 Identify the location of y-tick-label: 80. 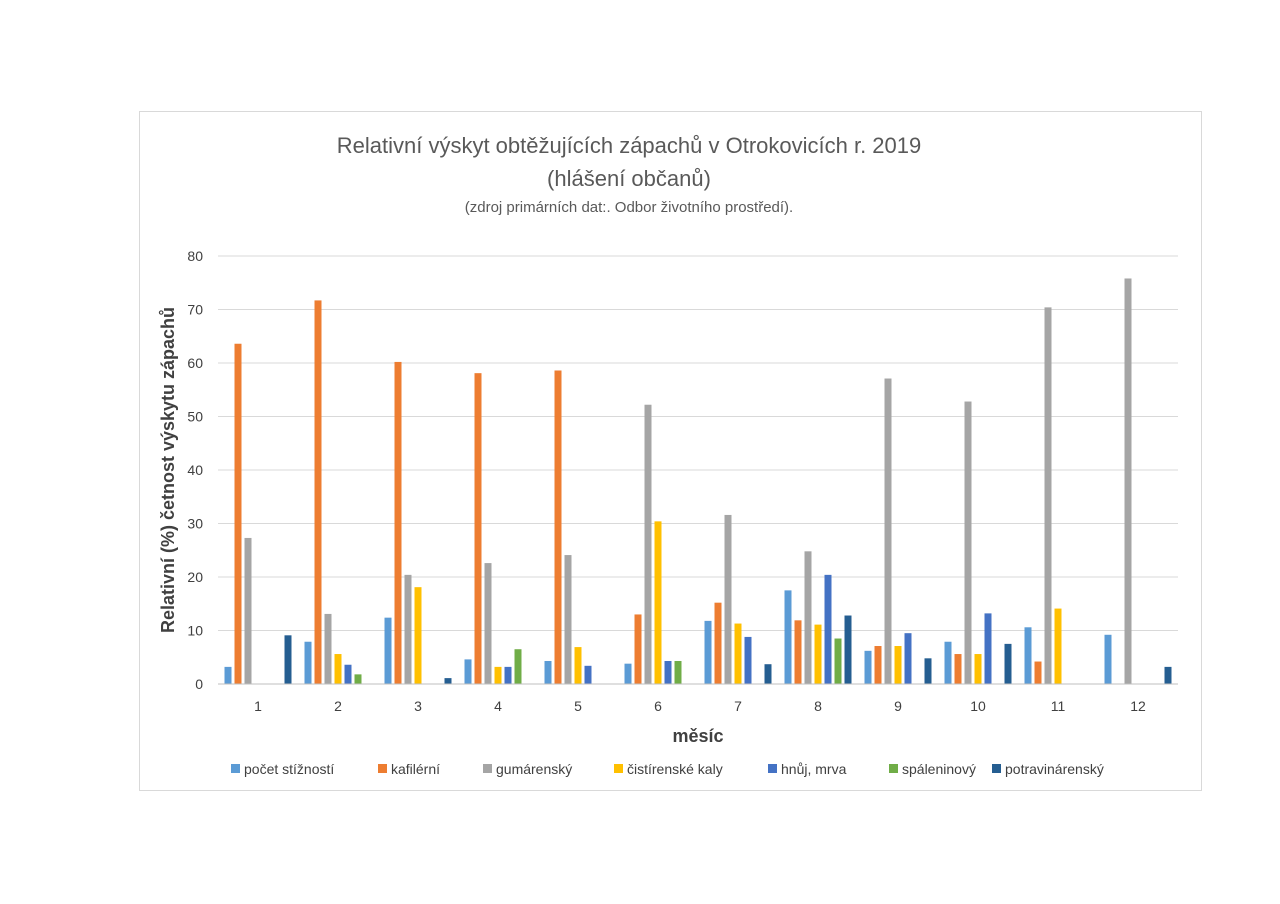
(195, 256).